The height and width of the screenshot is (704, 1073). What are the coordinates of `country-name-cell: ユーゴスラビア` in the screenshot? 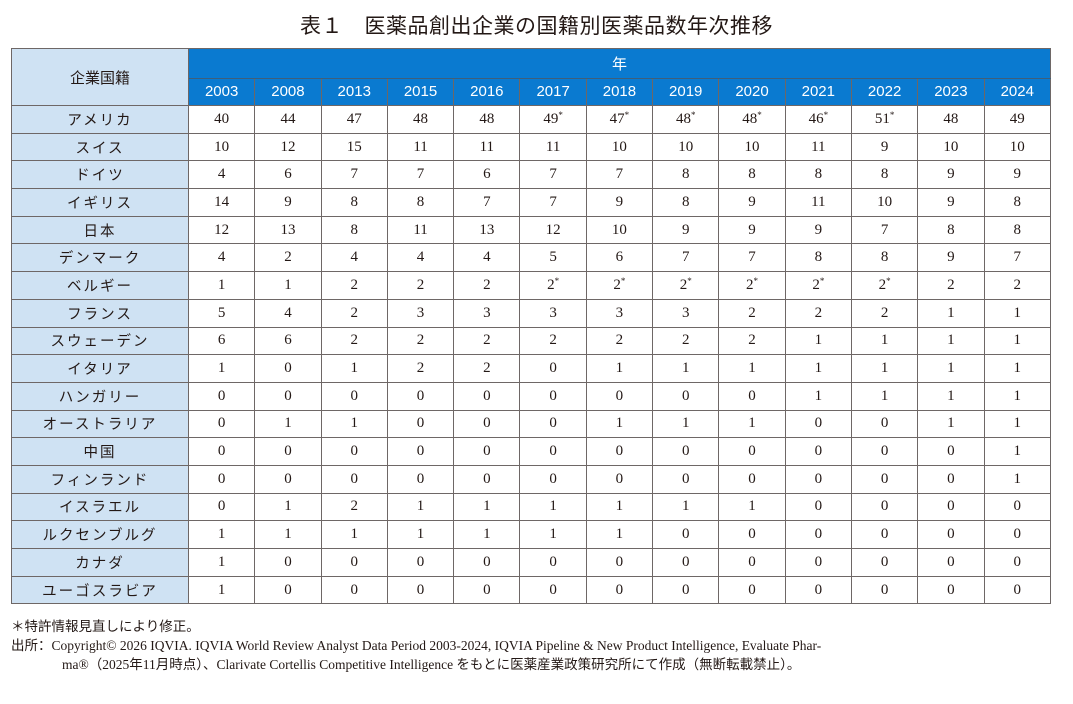 It's located at (100, 590).